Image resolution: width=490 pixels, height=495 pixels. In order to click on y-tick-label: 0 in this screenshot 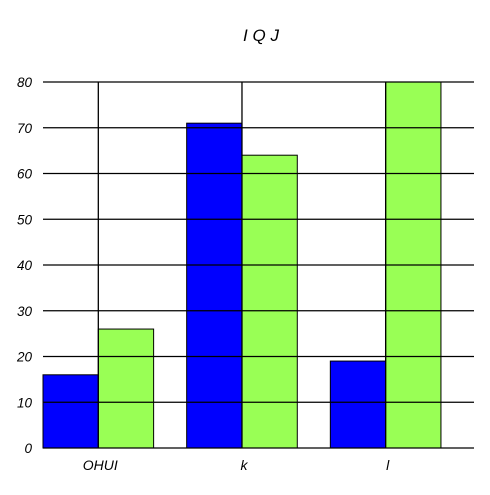, I will do `click(28, 448)`.